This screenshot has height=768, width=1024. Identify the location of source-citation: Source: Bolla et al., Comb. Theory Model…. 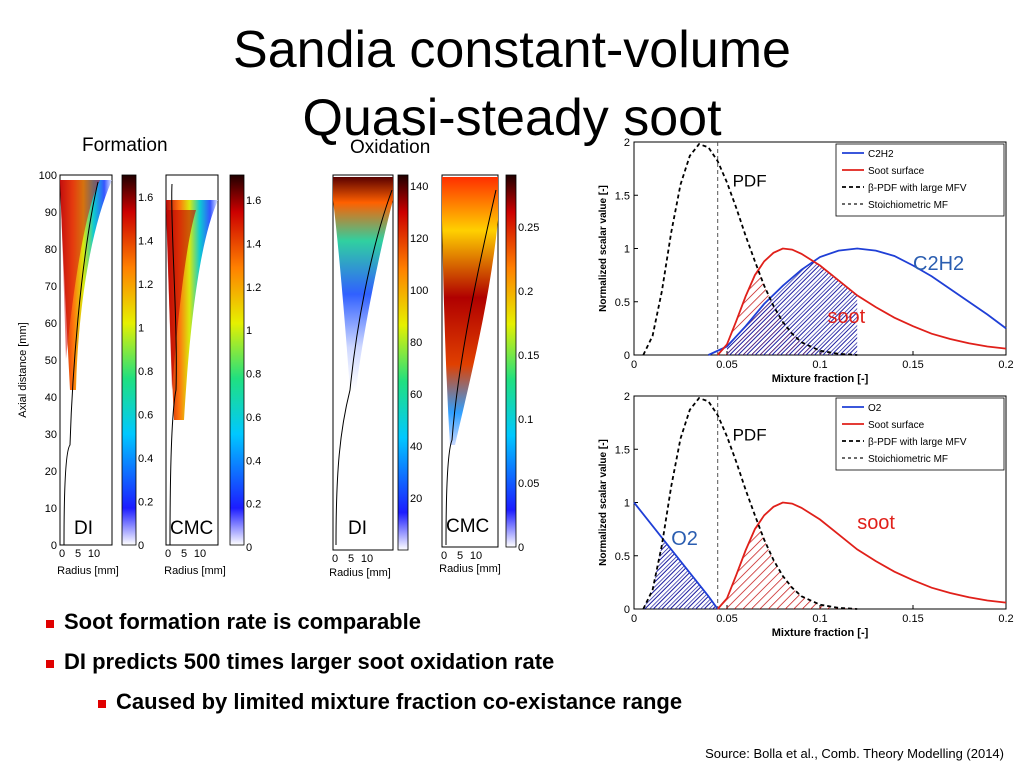
(854, 753).